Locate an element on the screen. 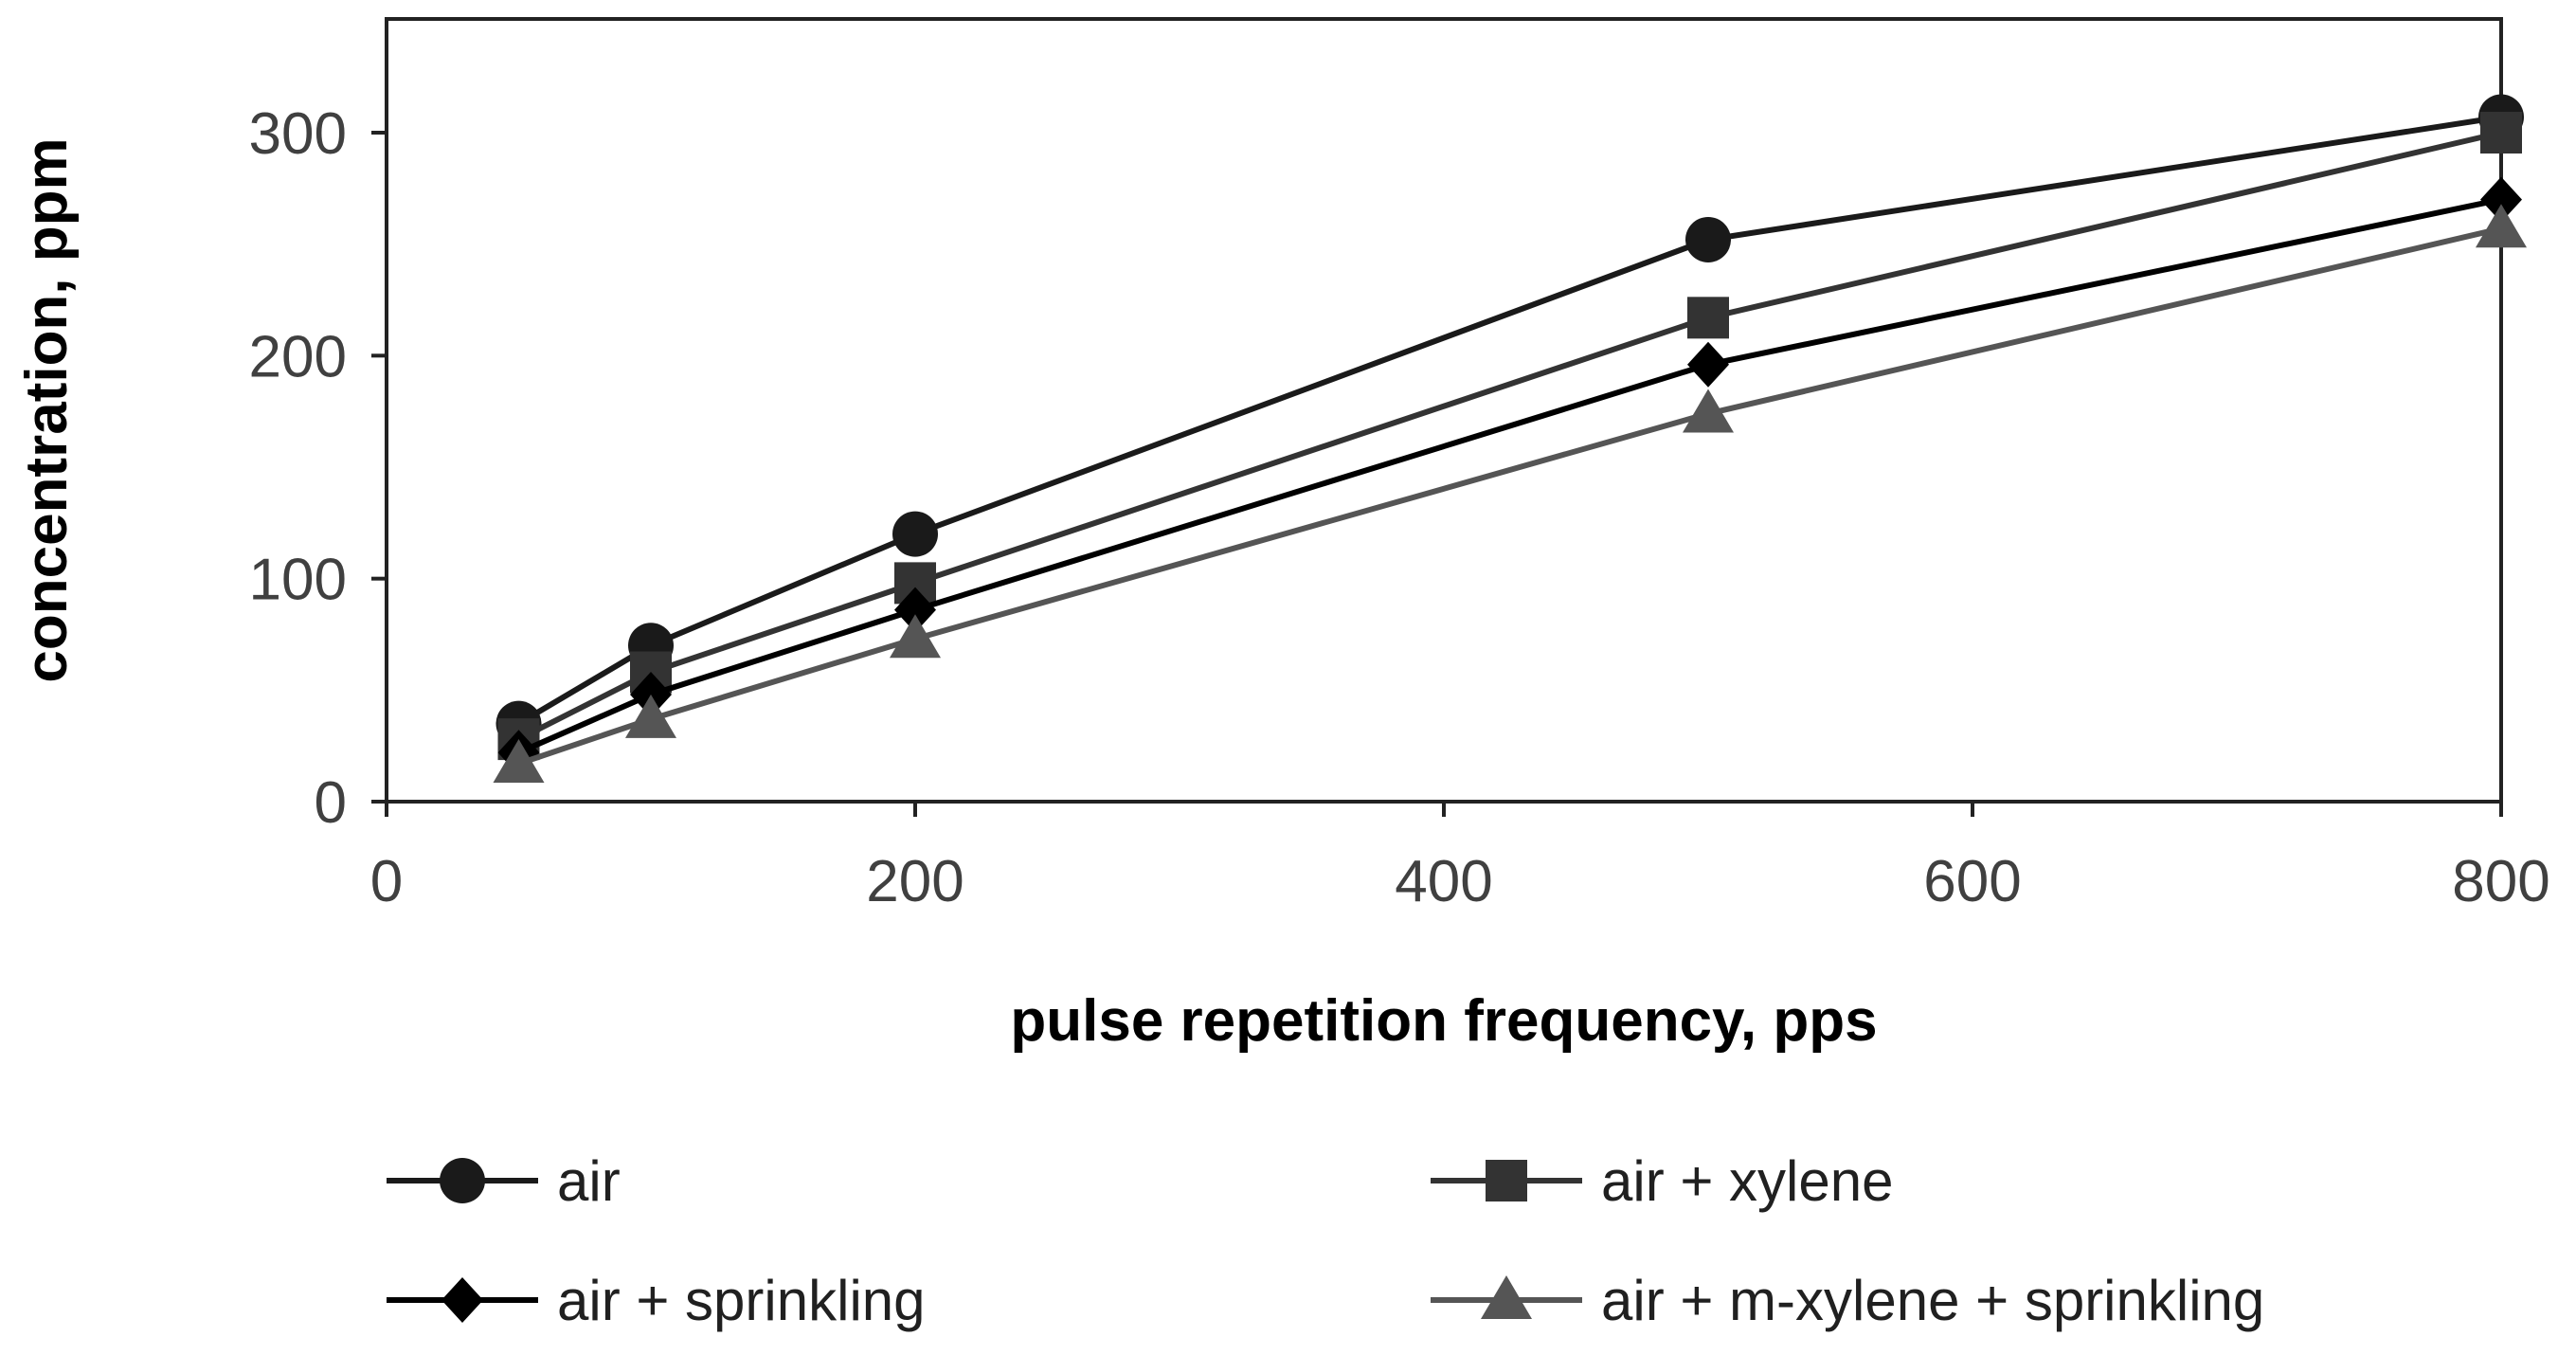 This screenshot has height=1355, width=2576. legend-label: air + xylene is located at coordinates (1747, 1181).